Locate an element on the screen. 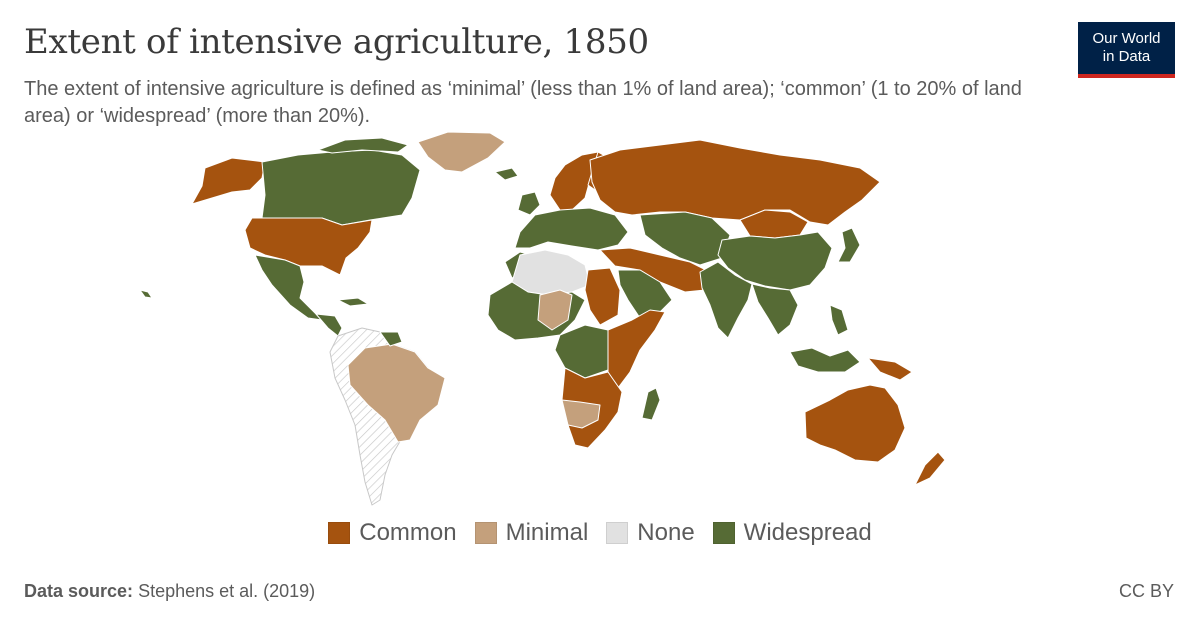 The image size is (1200, 627). region-western-europe is located at coordinates (571, 229).